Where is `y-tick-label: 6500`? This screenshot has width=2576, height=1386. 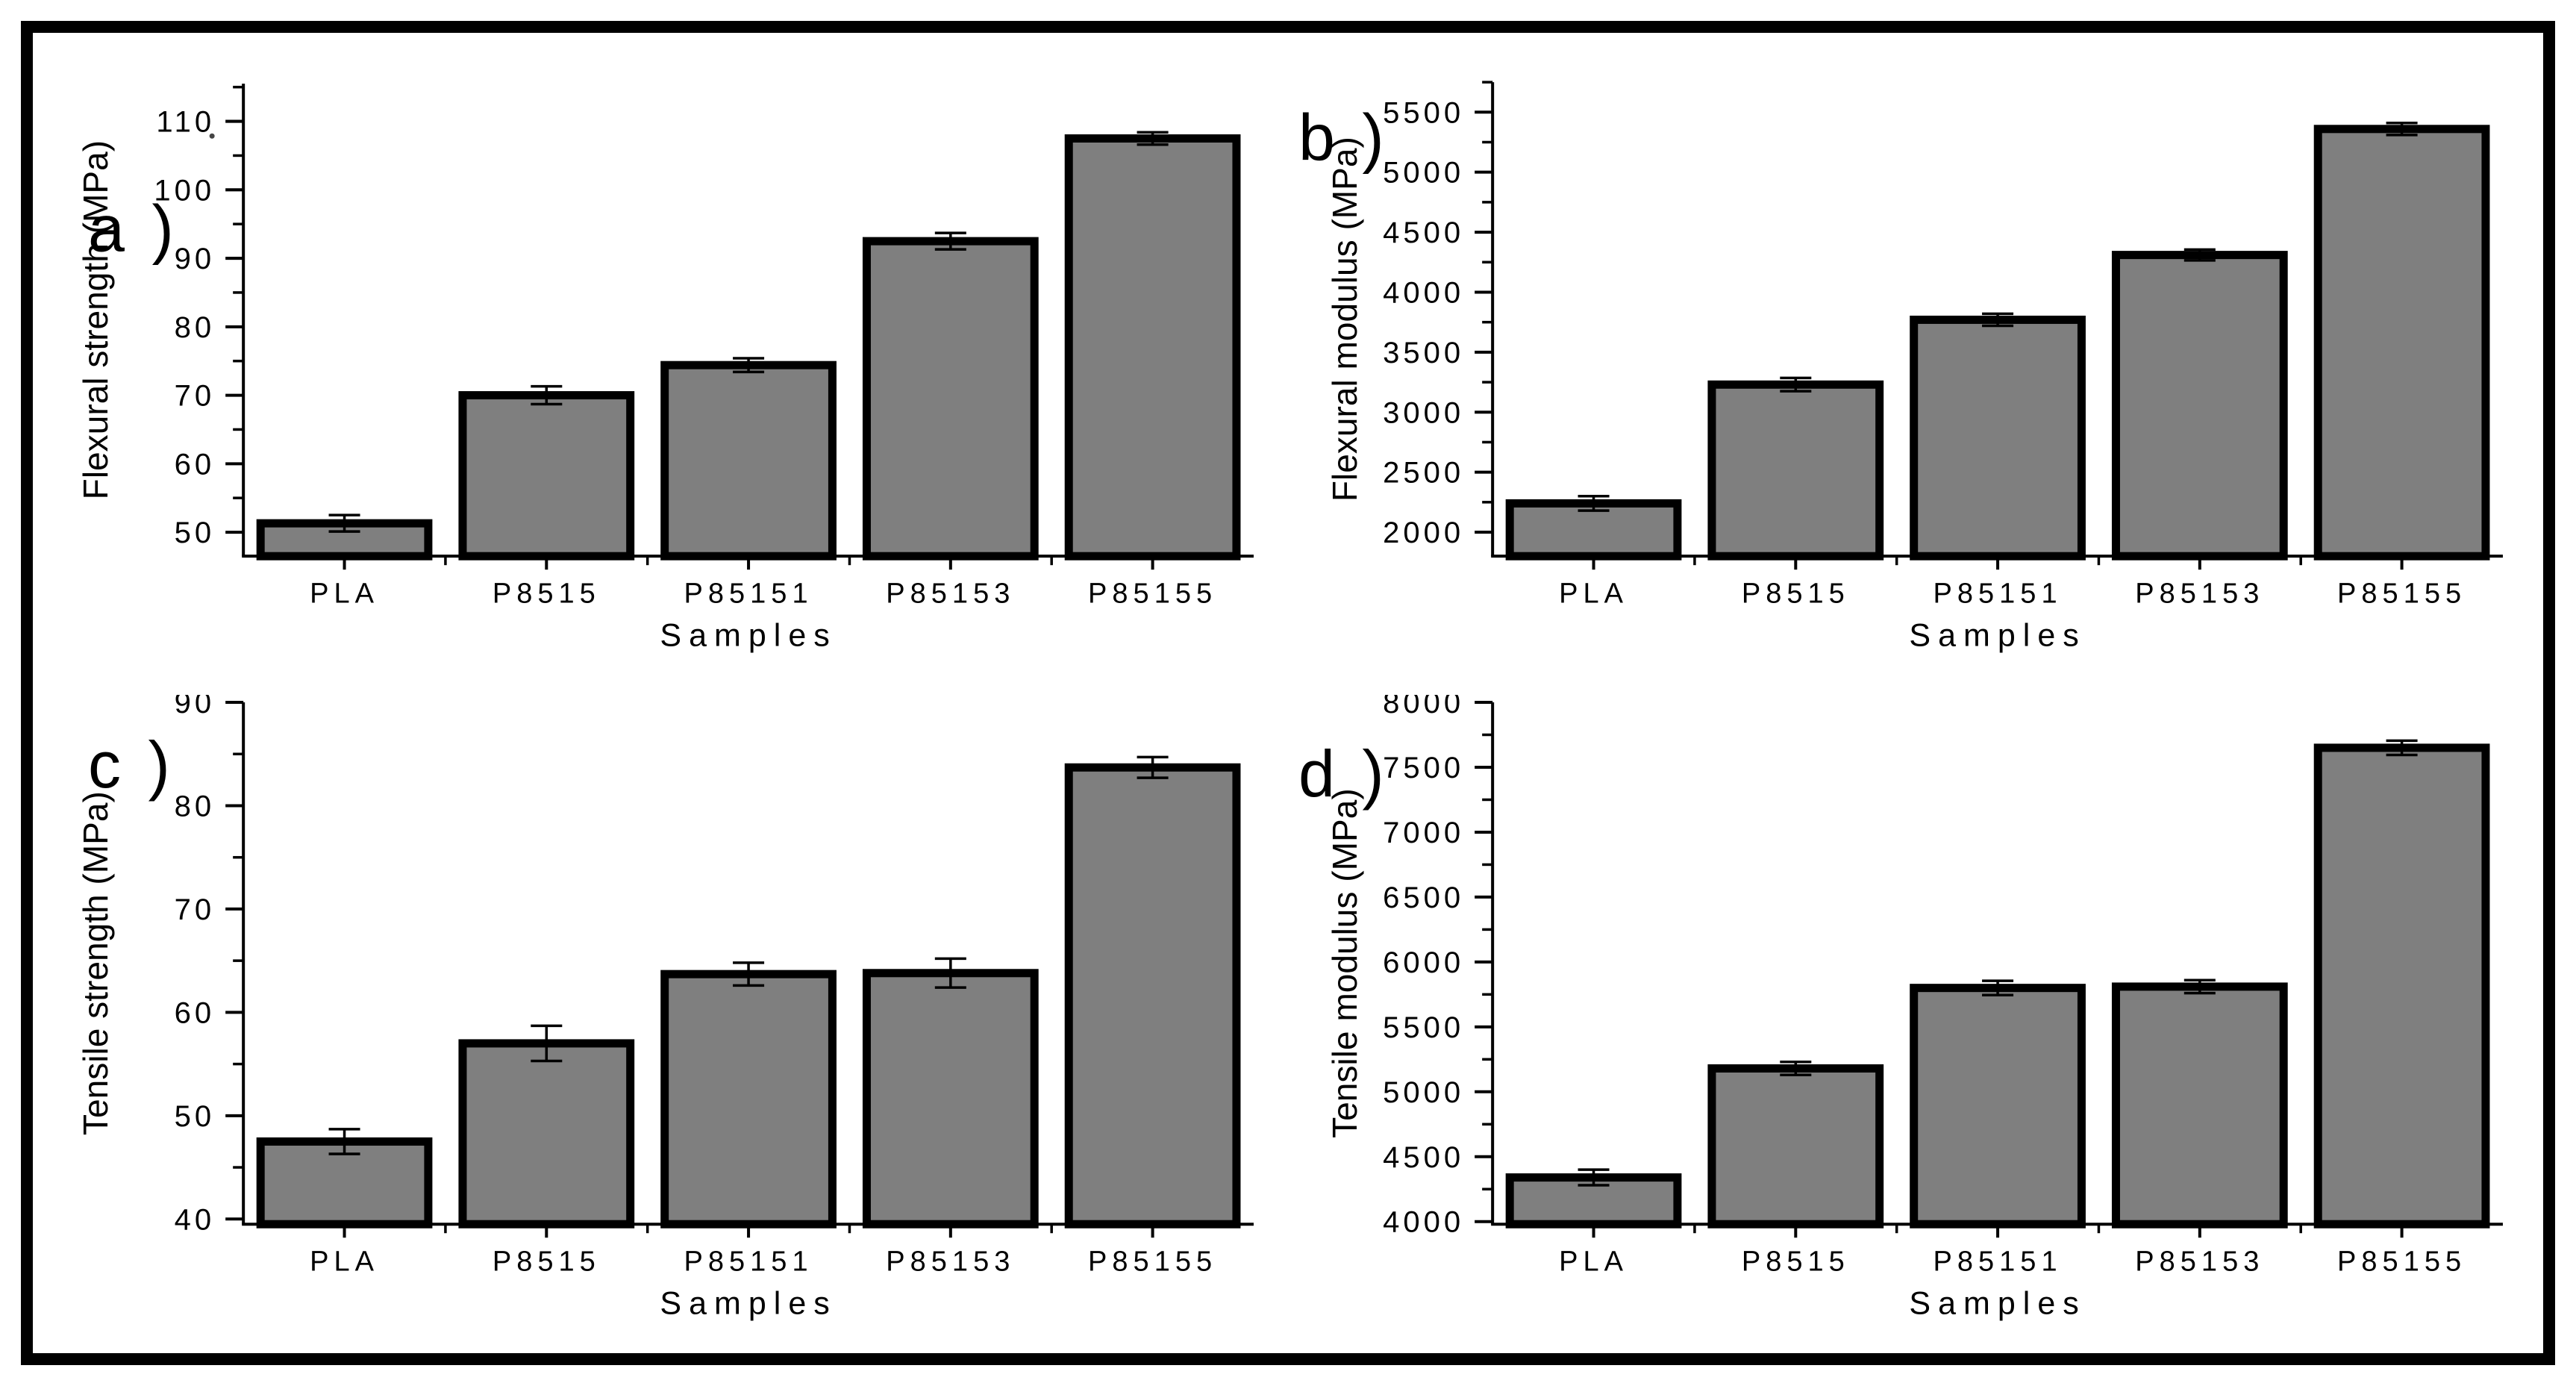 y-tick-label: 6500 is located at coordinates (1423, 897).